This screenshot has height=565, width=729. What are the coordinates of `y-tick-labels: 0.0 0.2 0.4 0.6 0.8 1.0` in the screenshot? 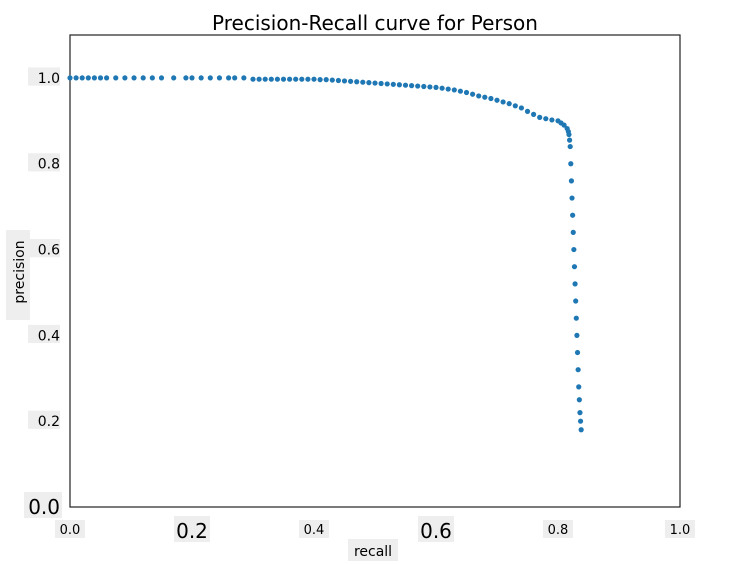 It's located at (43, 293).